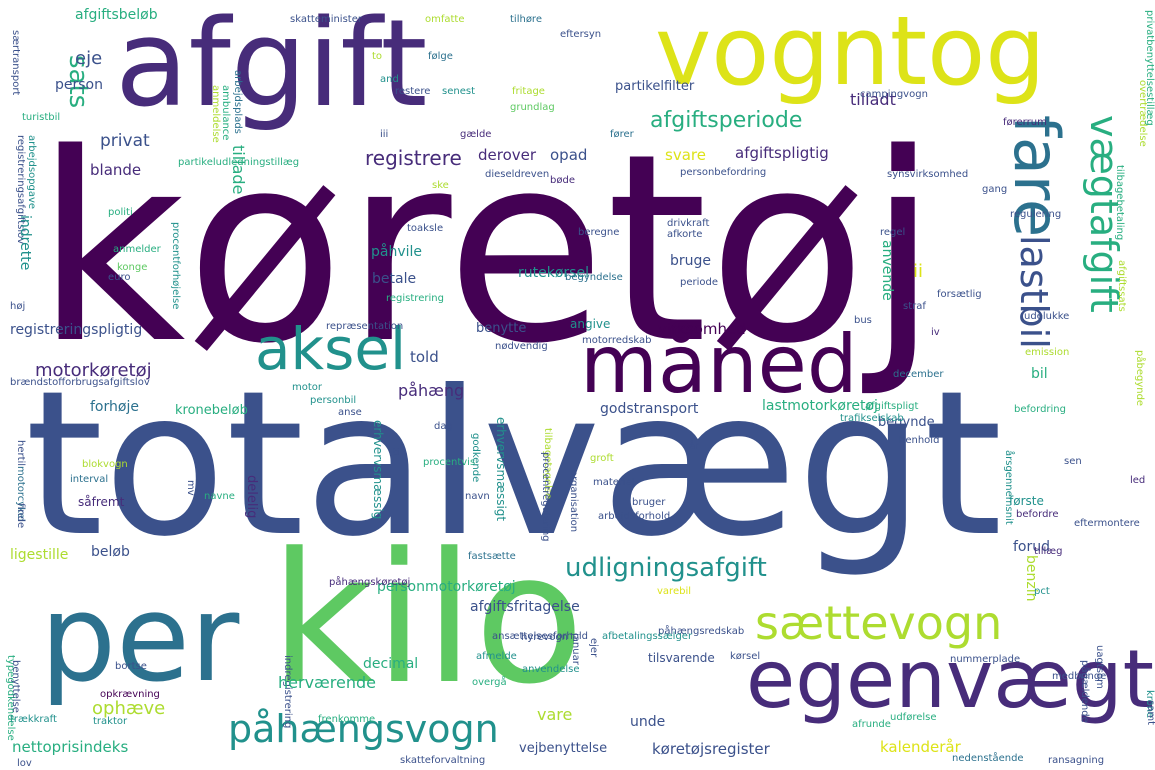  I want to click on word-person: person, so click(79, 85).